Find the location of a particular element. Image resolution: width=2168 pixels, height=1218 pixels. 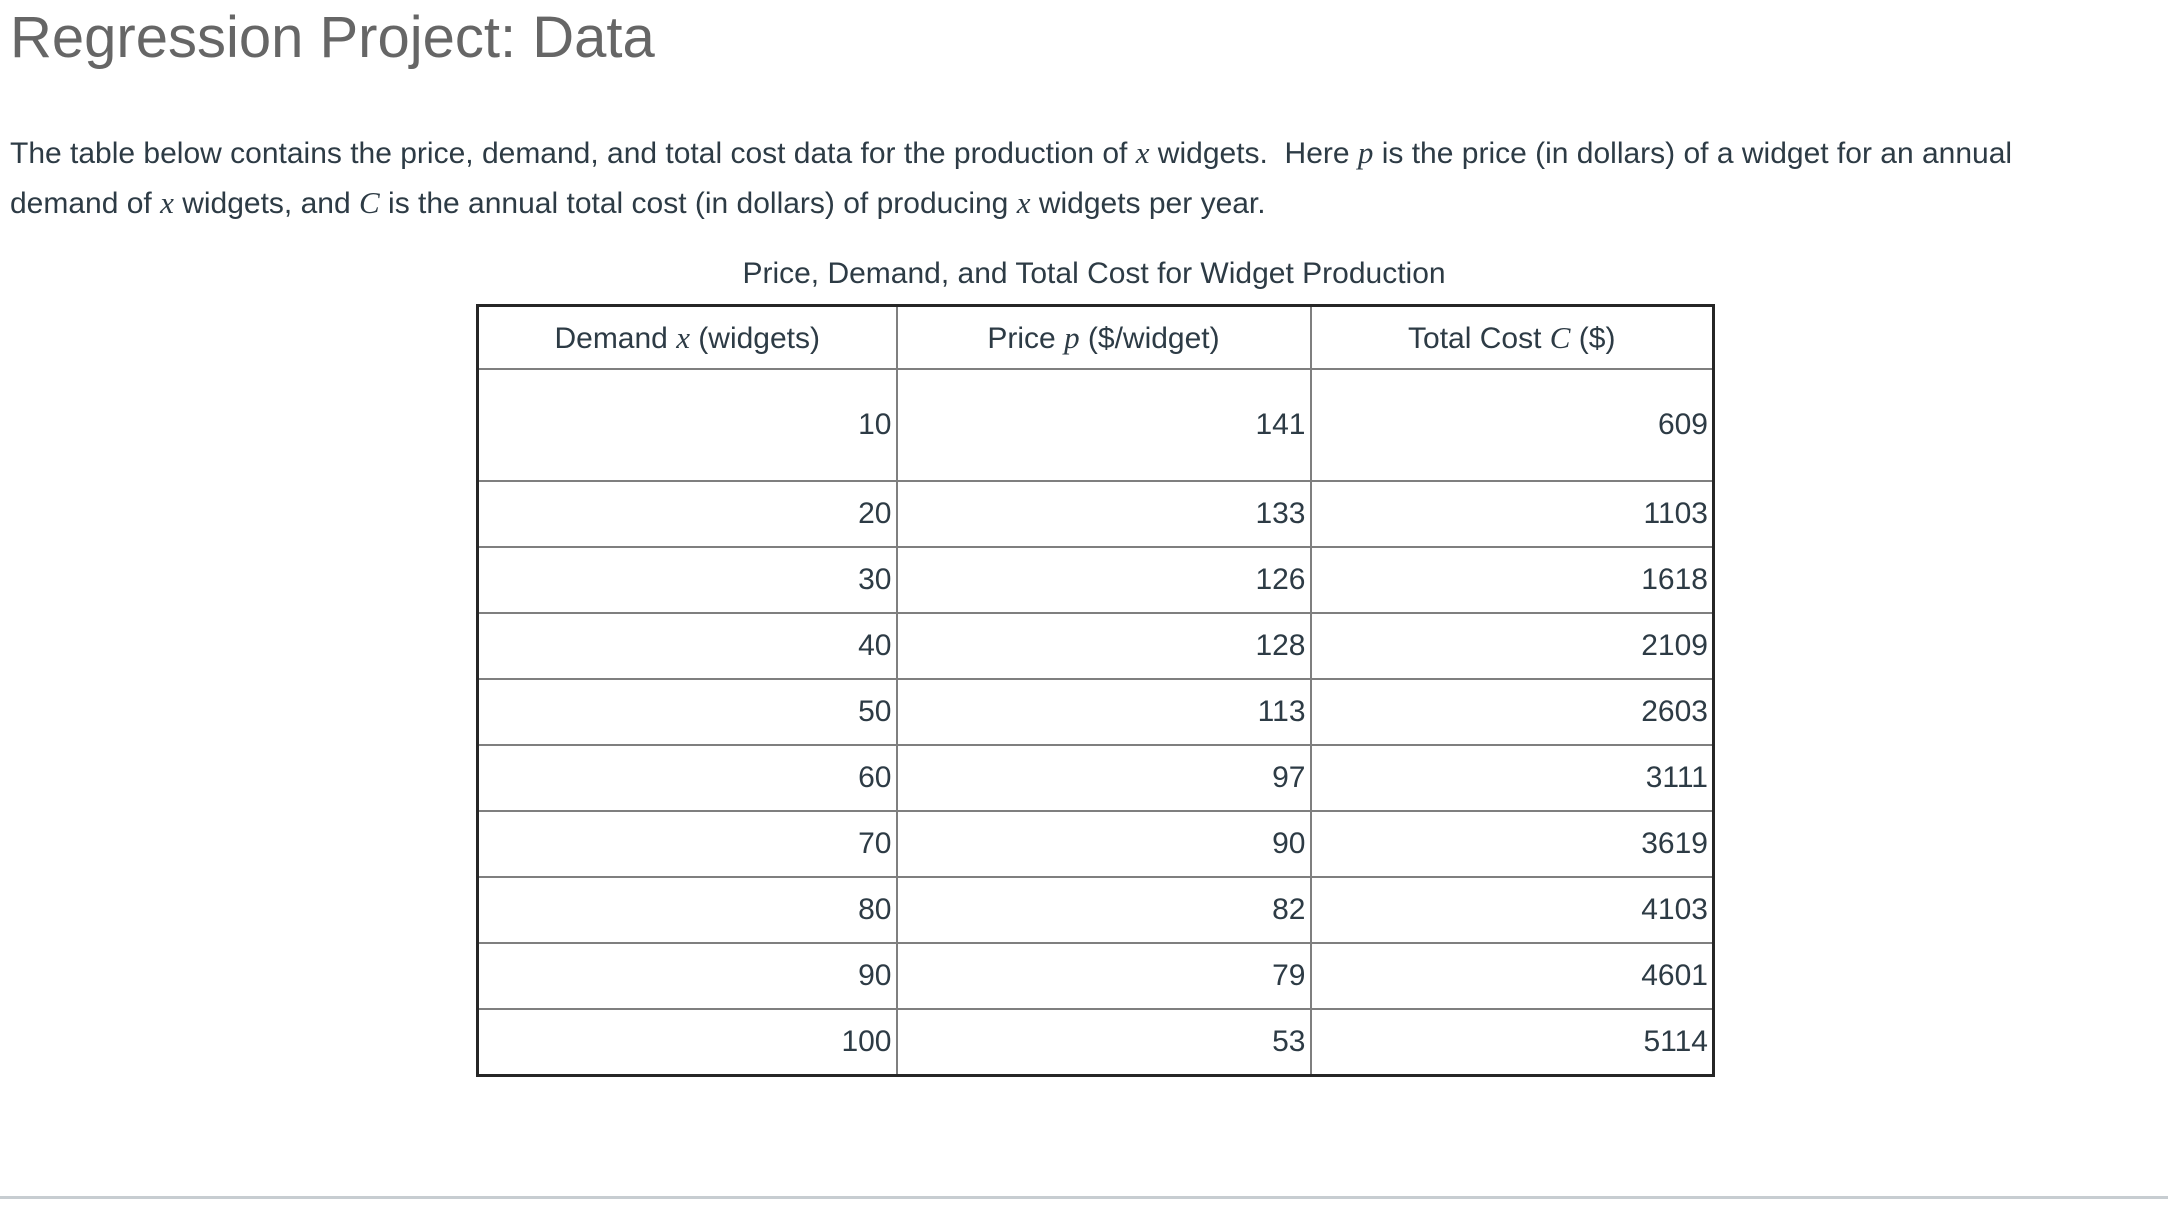

intro-text: widgets. Here is located at coordinates (1253, 153).